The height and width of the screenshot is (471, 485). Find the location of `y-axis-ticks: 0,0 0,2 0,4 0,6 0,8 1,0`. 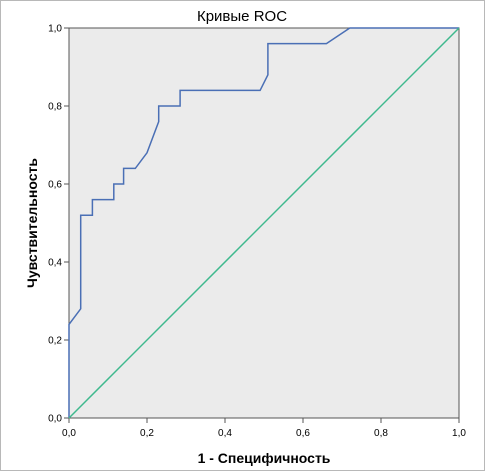

y-axis-ticks: 0,0 0,2 0,4 0,6 0,8 1,0 is located at coordinates (58, 224).